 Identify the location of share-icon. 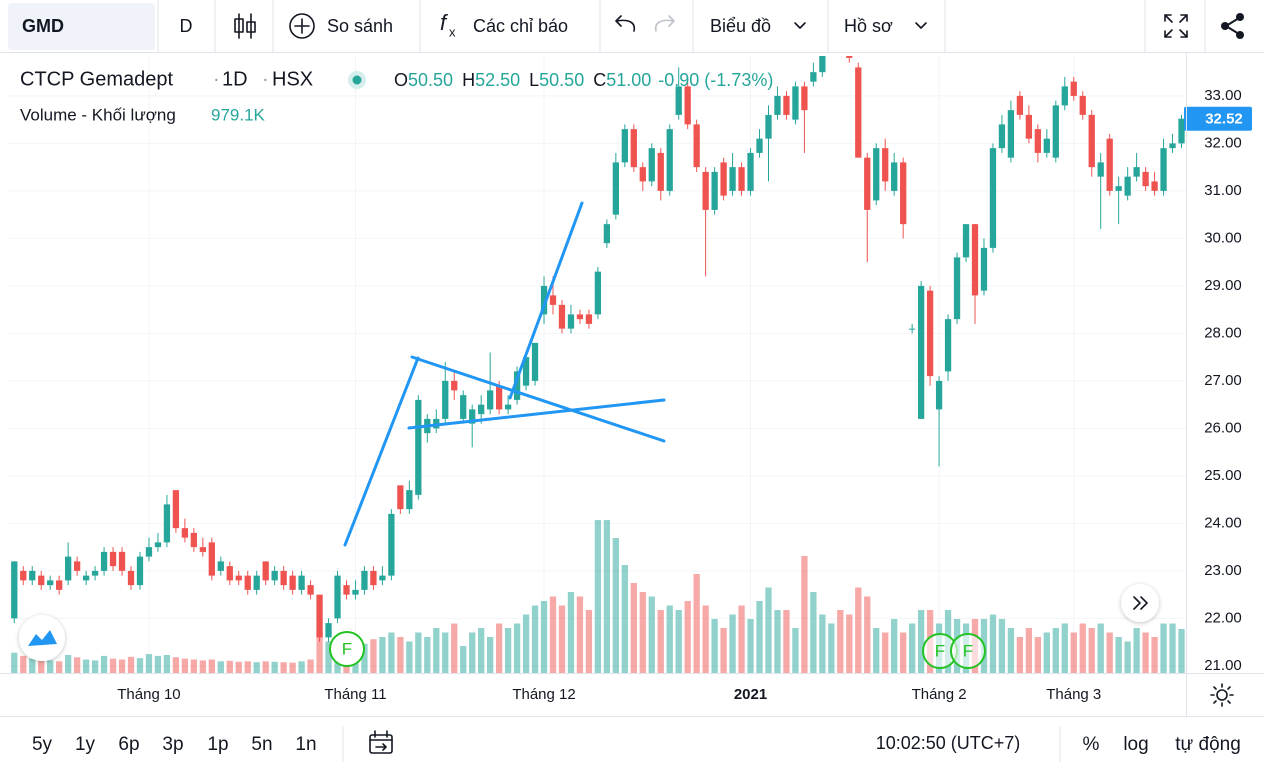
(1232, 26).